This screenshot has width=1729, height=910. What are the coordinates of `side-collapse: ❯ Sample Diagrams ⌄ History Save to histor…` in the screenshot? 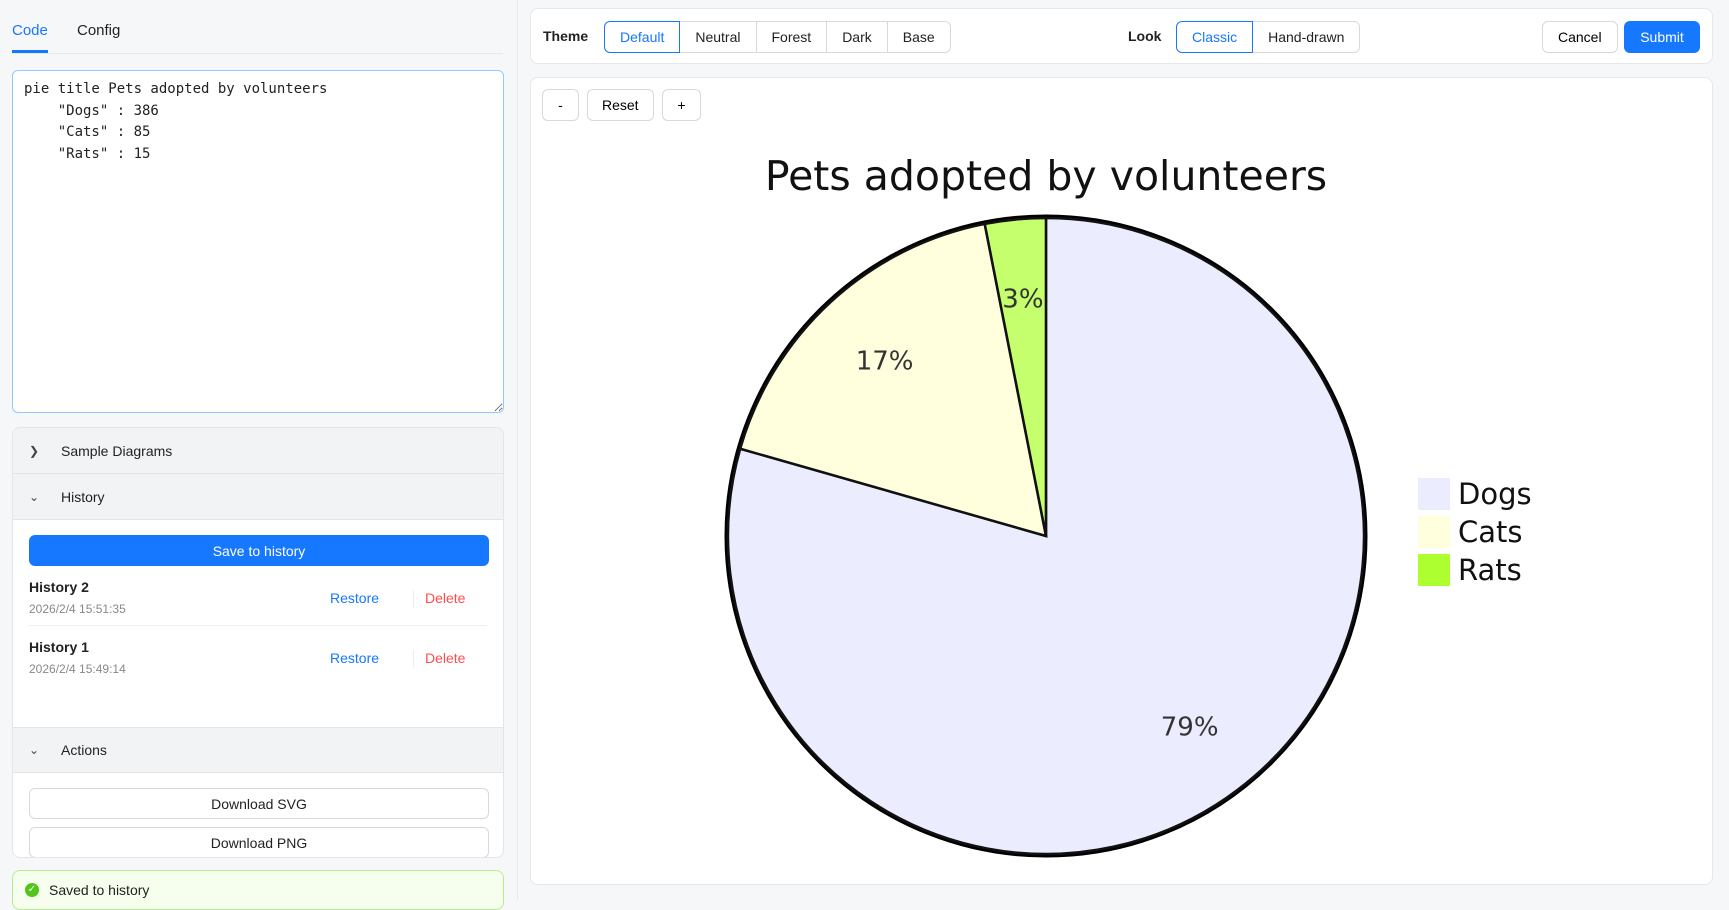 It's located at (258, 642).